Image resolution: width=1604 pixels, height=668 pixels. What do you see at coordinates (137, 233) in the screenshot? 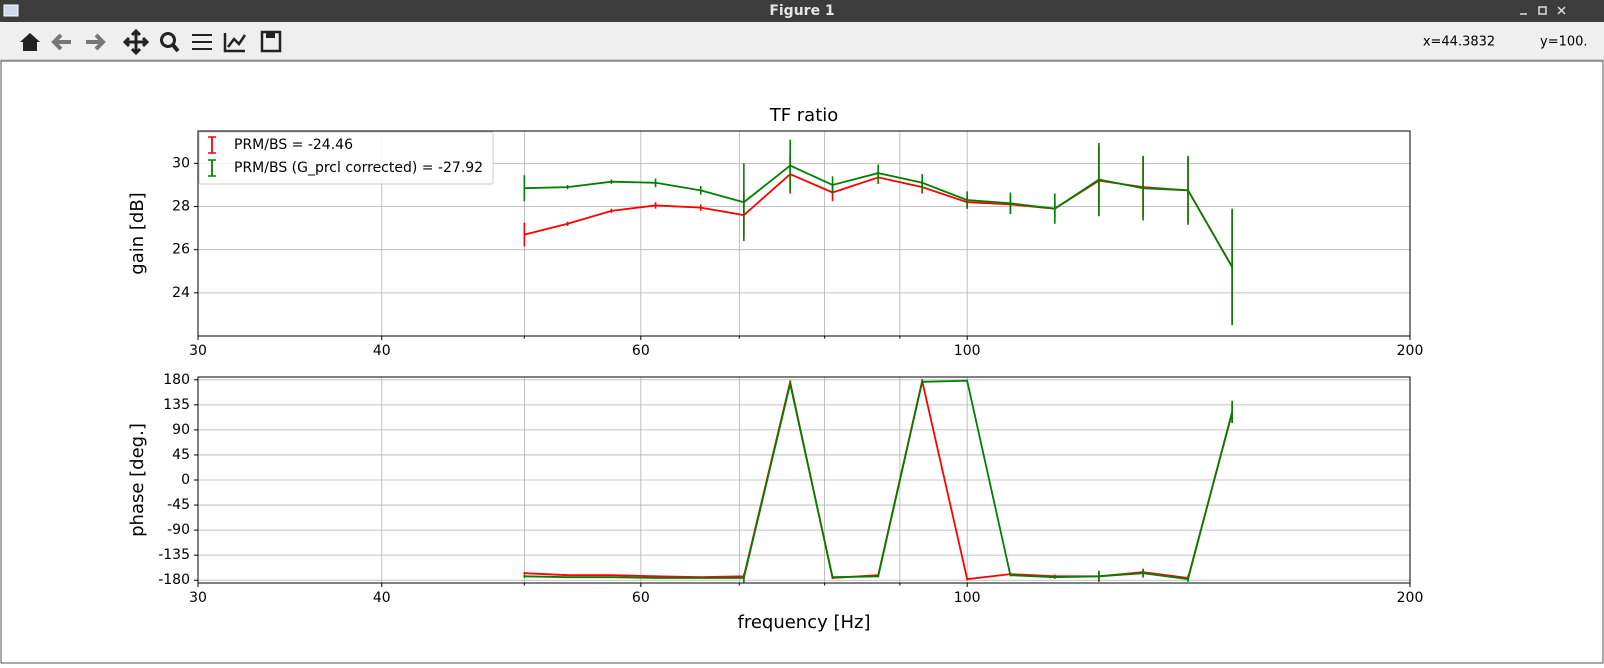
I see `y-axis-label: gain [dB]` at bounding box center [137, 233].